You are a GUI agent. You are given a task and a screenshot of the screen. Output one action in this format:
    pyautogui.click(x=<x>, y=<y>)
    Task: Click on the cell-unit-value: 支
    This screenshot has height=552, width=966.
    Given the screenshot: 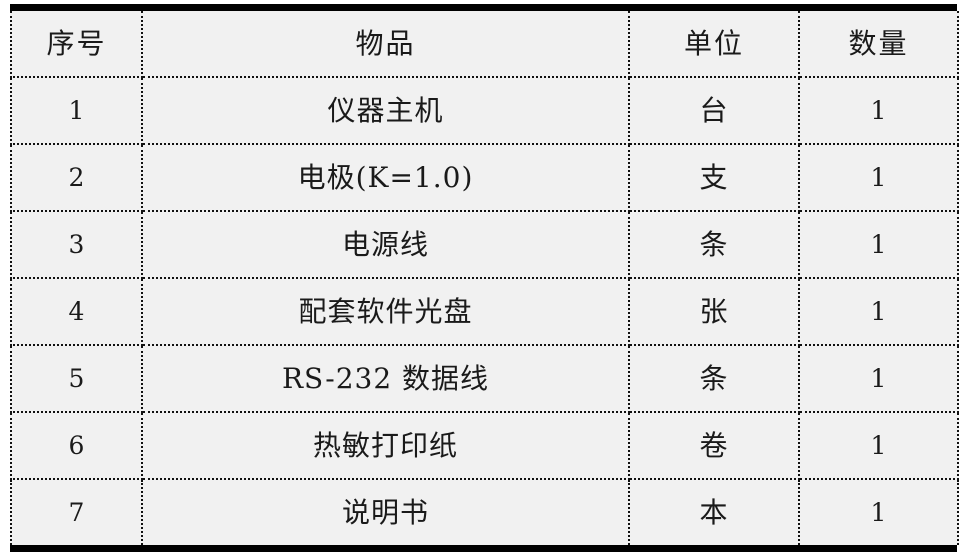 What is the action you would take?
    pyautogui.click(x=714, y=177)
    